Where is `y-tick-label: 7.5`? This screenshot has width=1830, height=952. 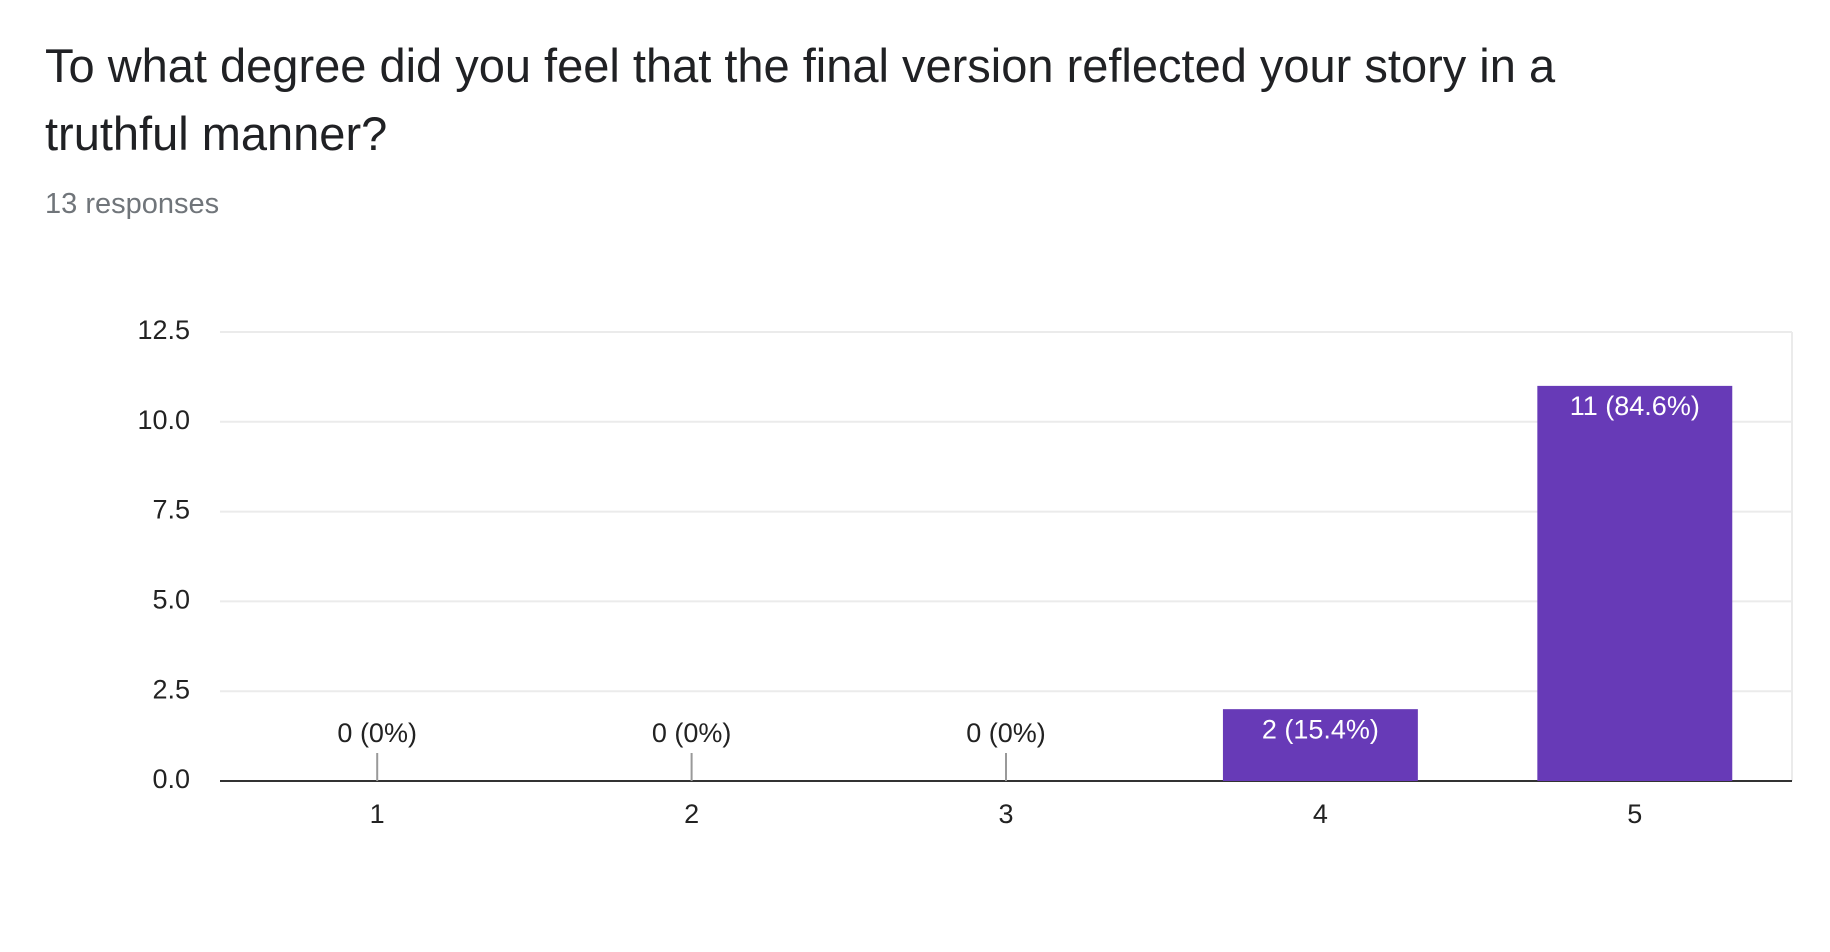 y-tick-label: 7.5 is located at coordinates (171, 510).